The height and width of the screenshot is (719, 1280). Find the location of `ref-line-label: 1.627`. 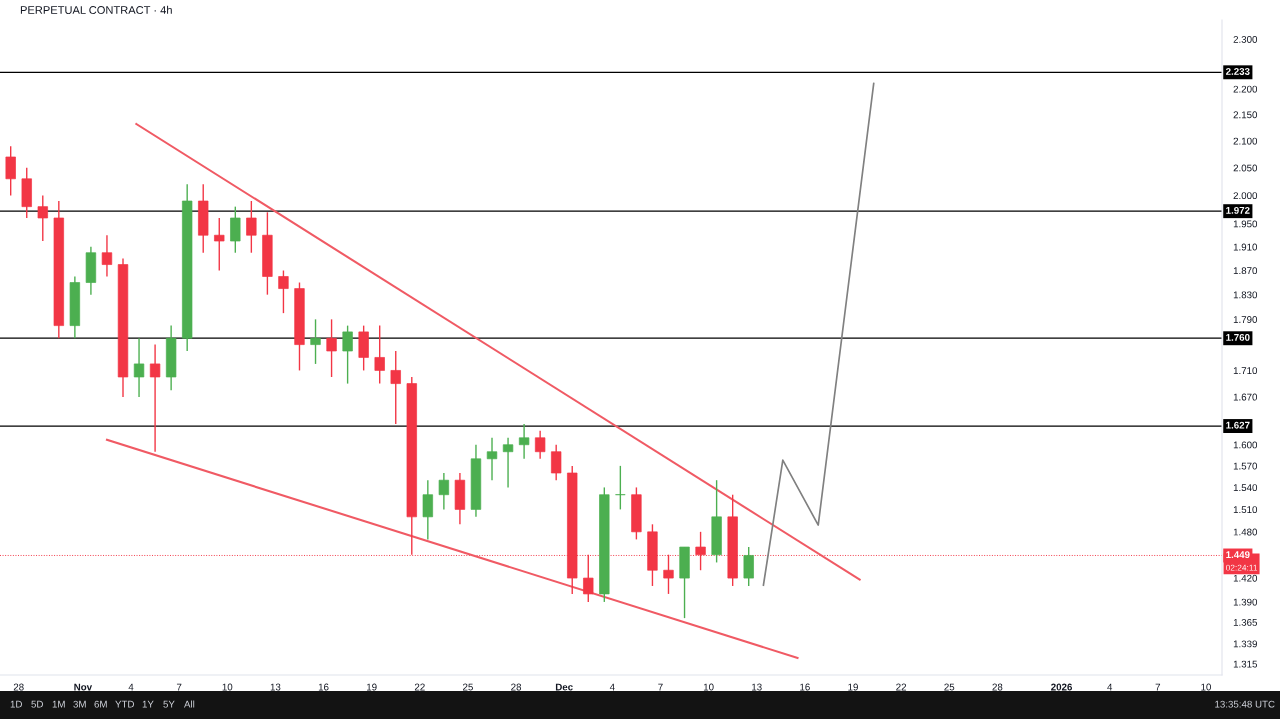

ref-line-label: 1.627 is located at coordinates (1238, 425).